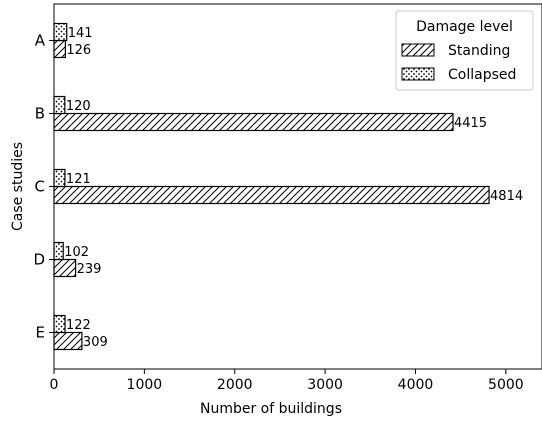 The width and height of the screenshot is (542, 423). What do you see at coordinates (418, 74) in the screenshot?
I see `legend-swatch-collapsed` at bounding box center [418, 74].